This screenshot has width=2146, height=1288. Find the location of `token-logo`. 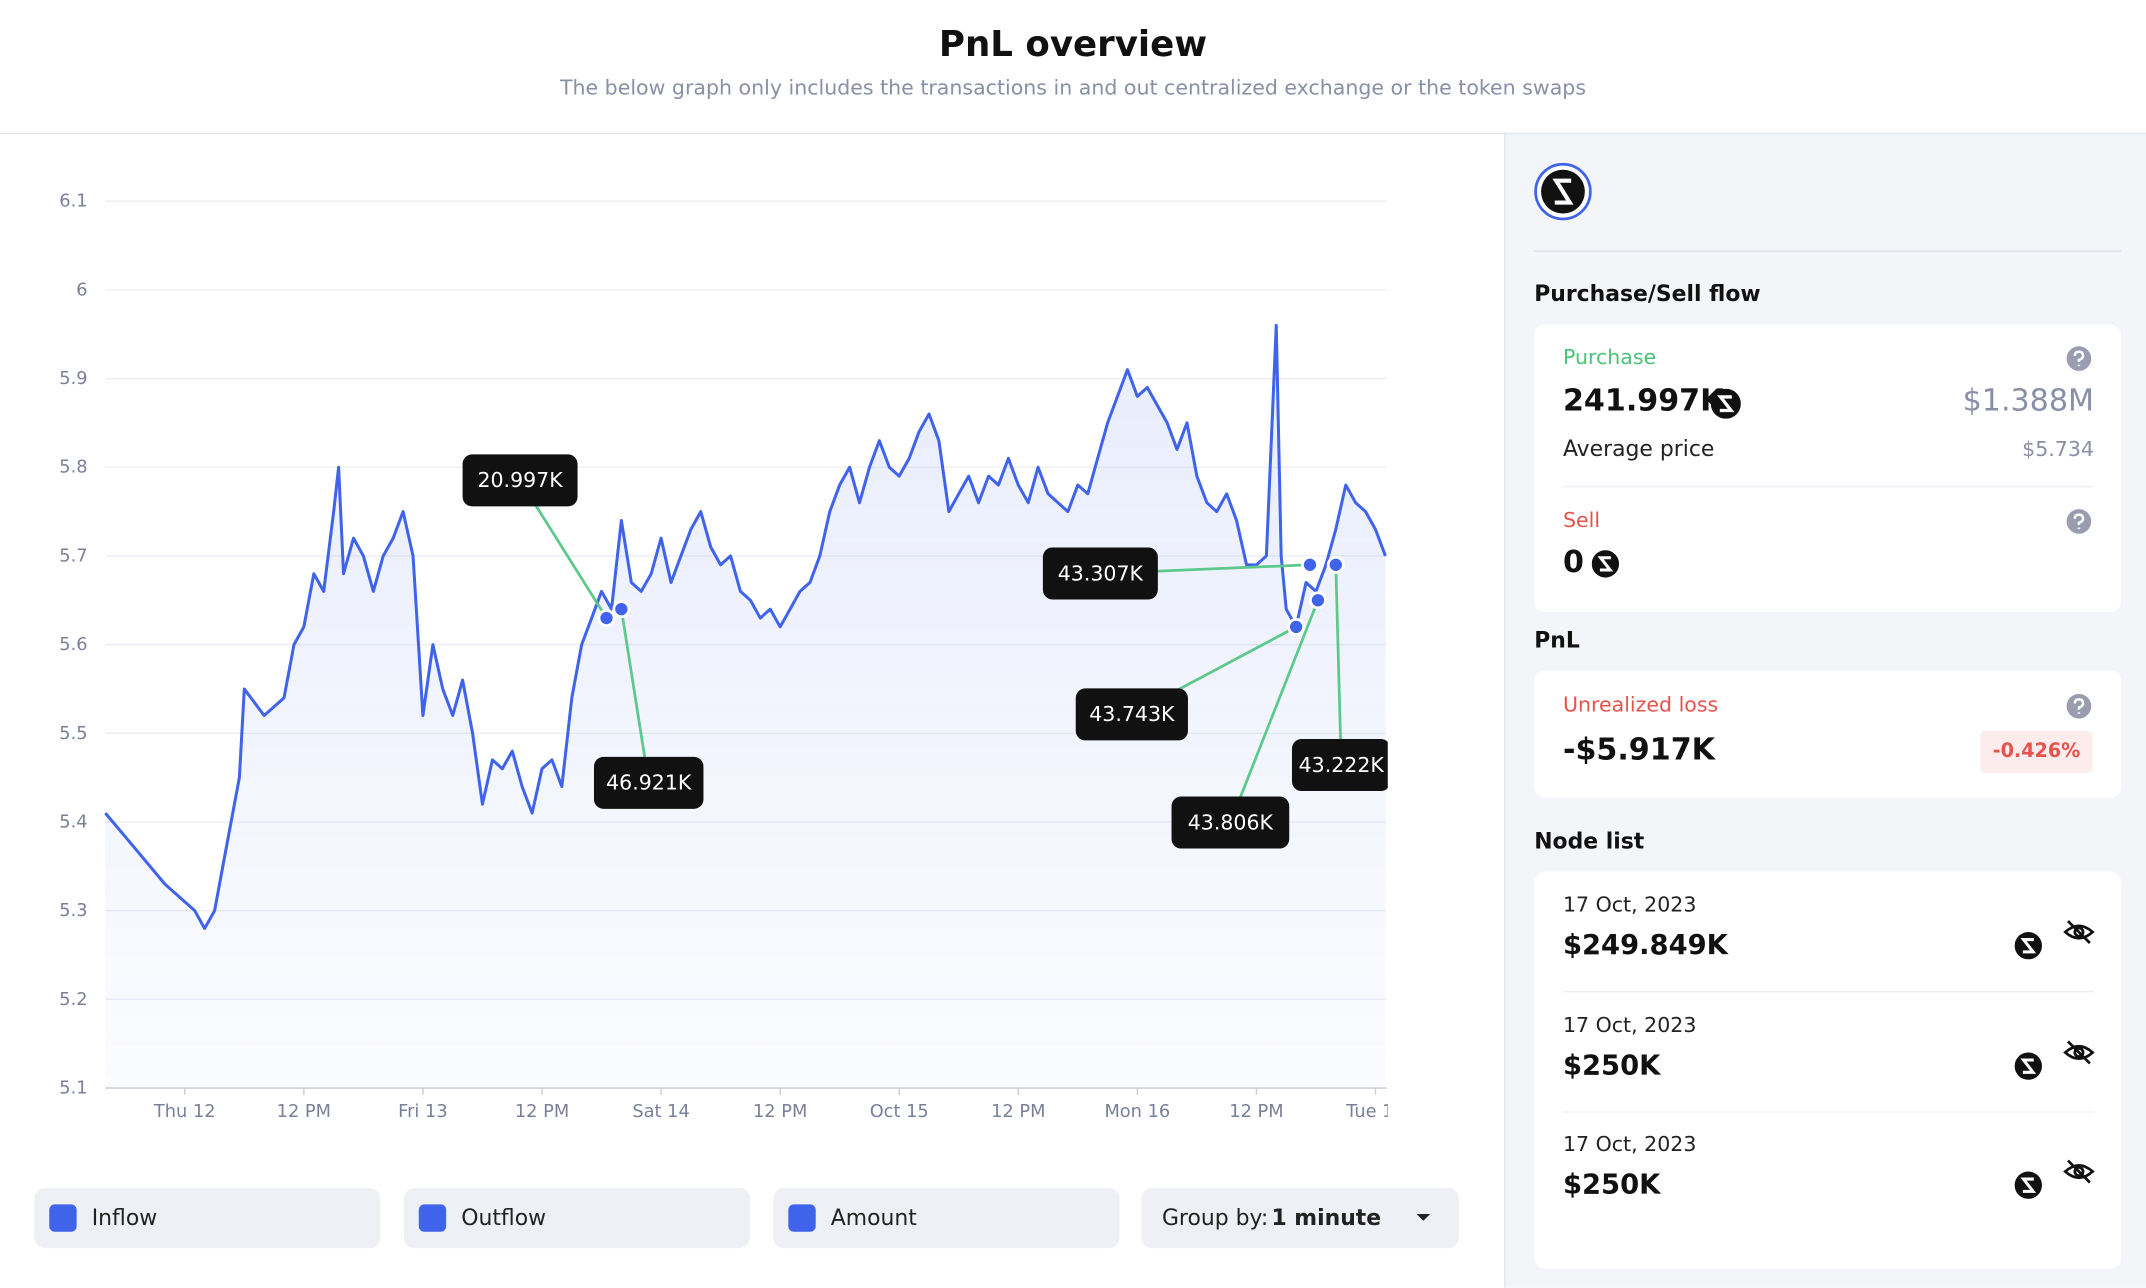

token-logo is located at coordinates (1563, 191).